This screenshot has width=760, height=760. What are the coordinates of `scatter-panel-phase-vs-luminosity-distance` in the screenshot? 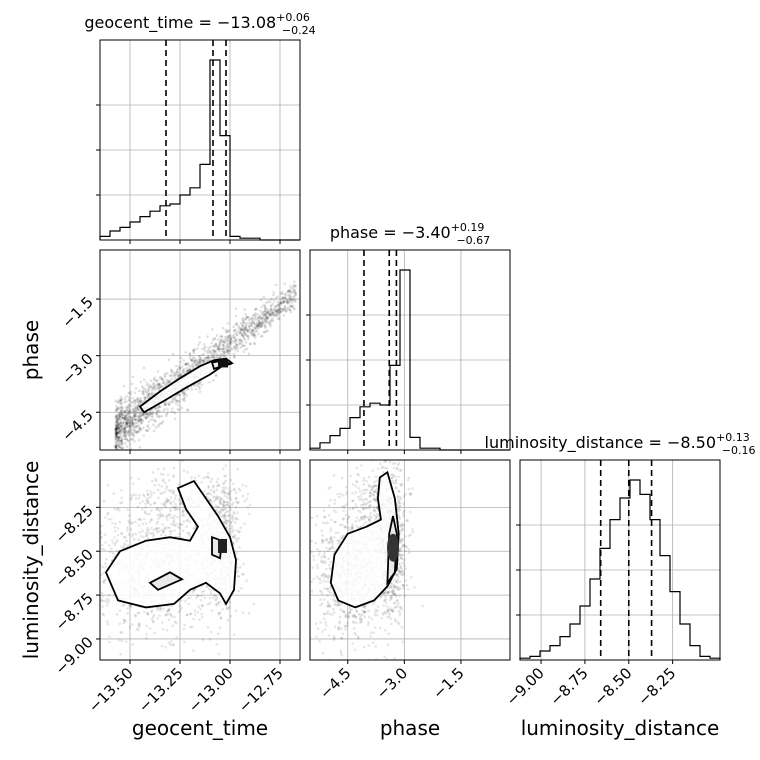 It's located at (406, 560).